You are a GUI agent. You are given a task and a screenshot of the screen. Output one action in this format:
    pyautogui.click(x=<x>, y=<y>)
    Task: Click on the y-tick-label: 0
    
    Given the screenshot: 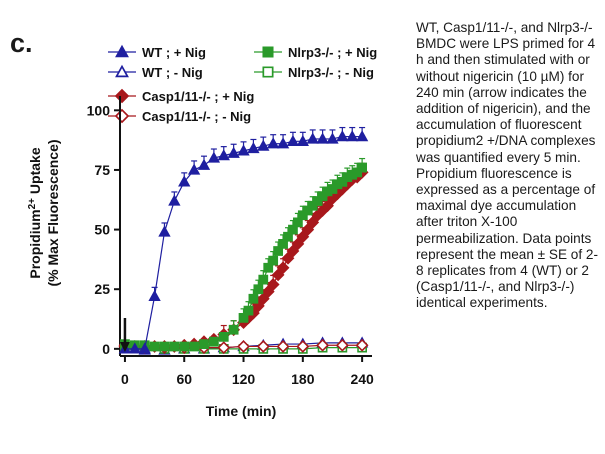 What is the action you would take?
    pyautogui.click(x=106, y=349)
    